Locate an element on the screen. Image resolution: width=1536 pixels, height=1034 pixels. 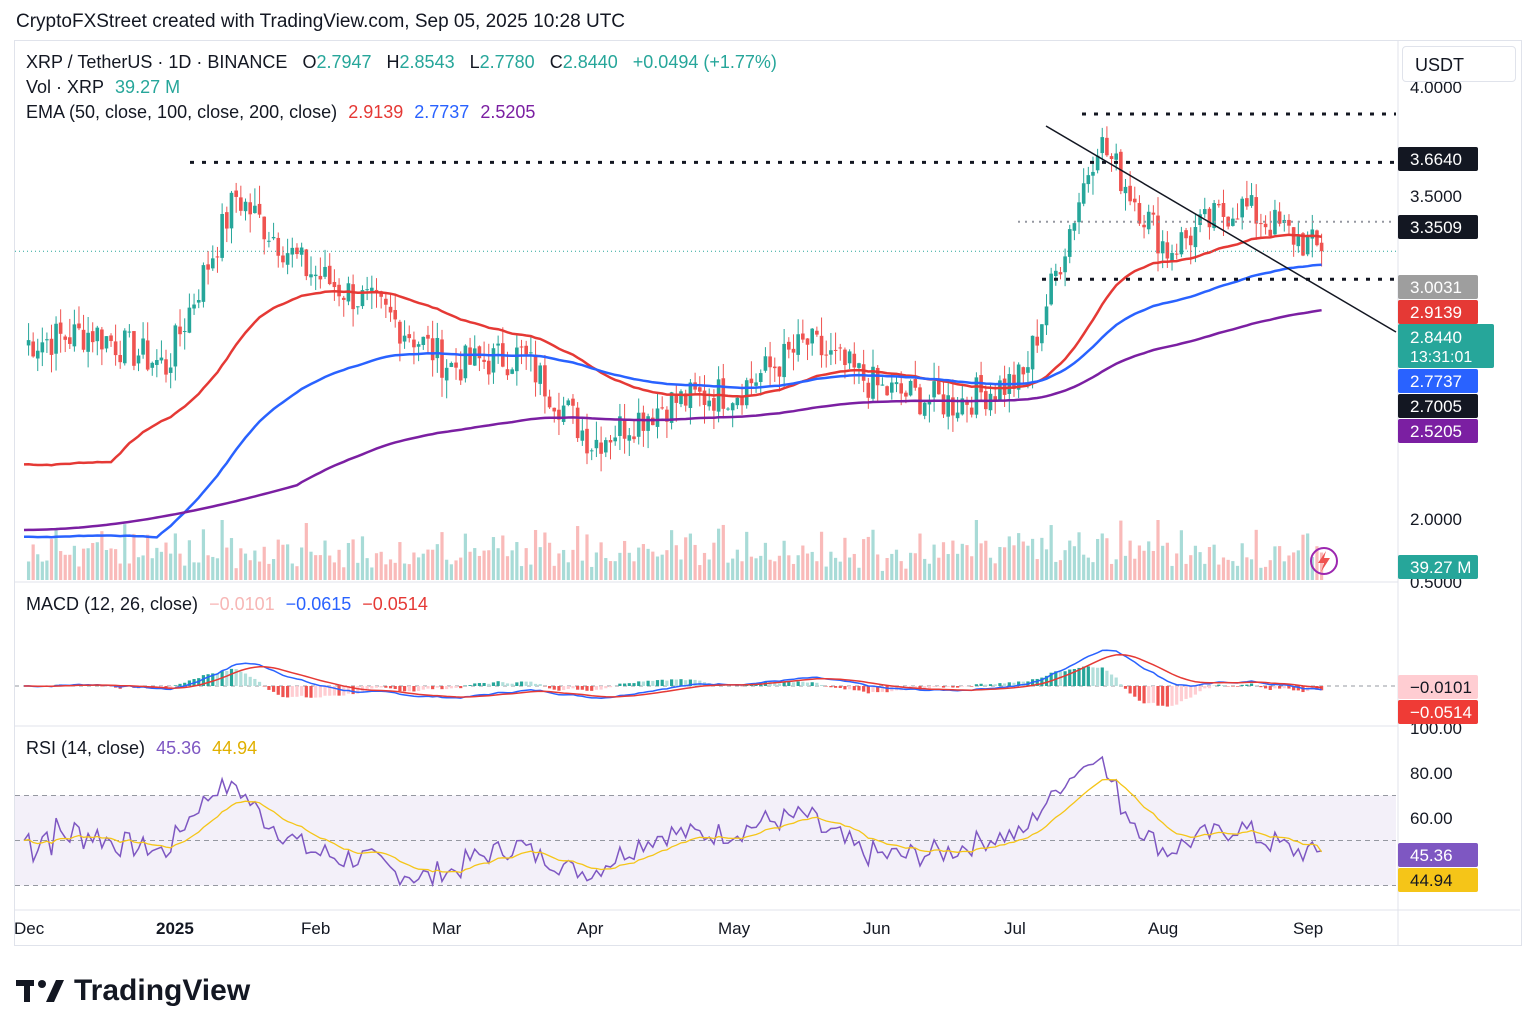
legend-rsi-label: RSI (14, close) is located at coordinates (86, 748).